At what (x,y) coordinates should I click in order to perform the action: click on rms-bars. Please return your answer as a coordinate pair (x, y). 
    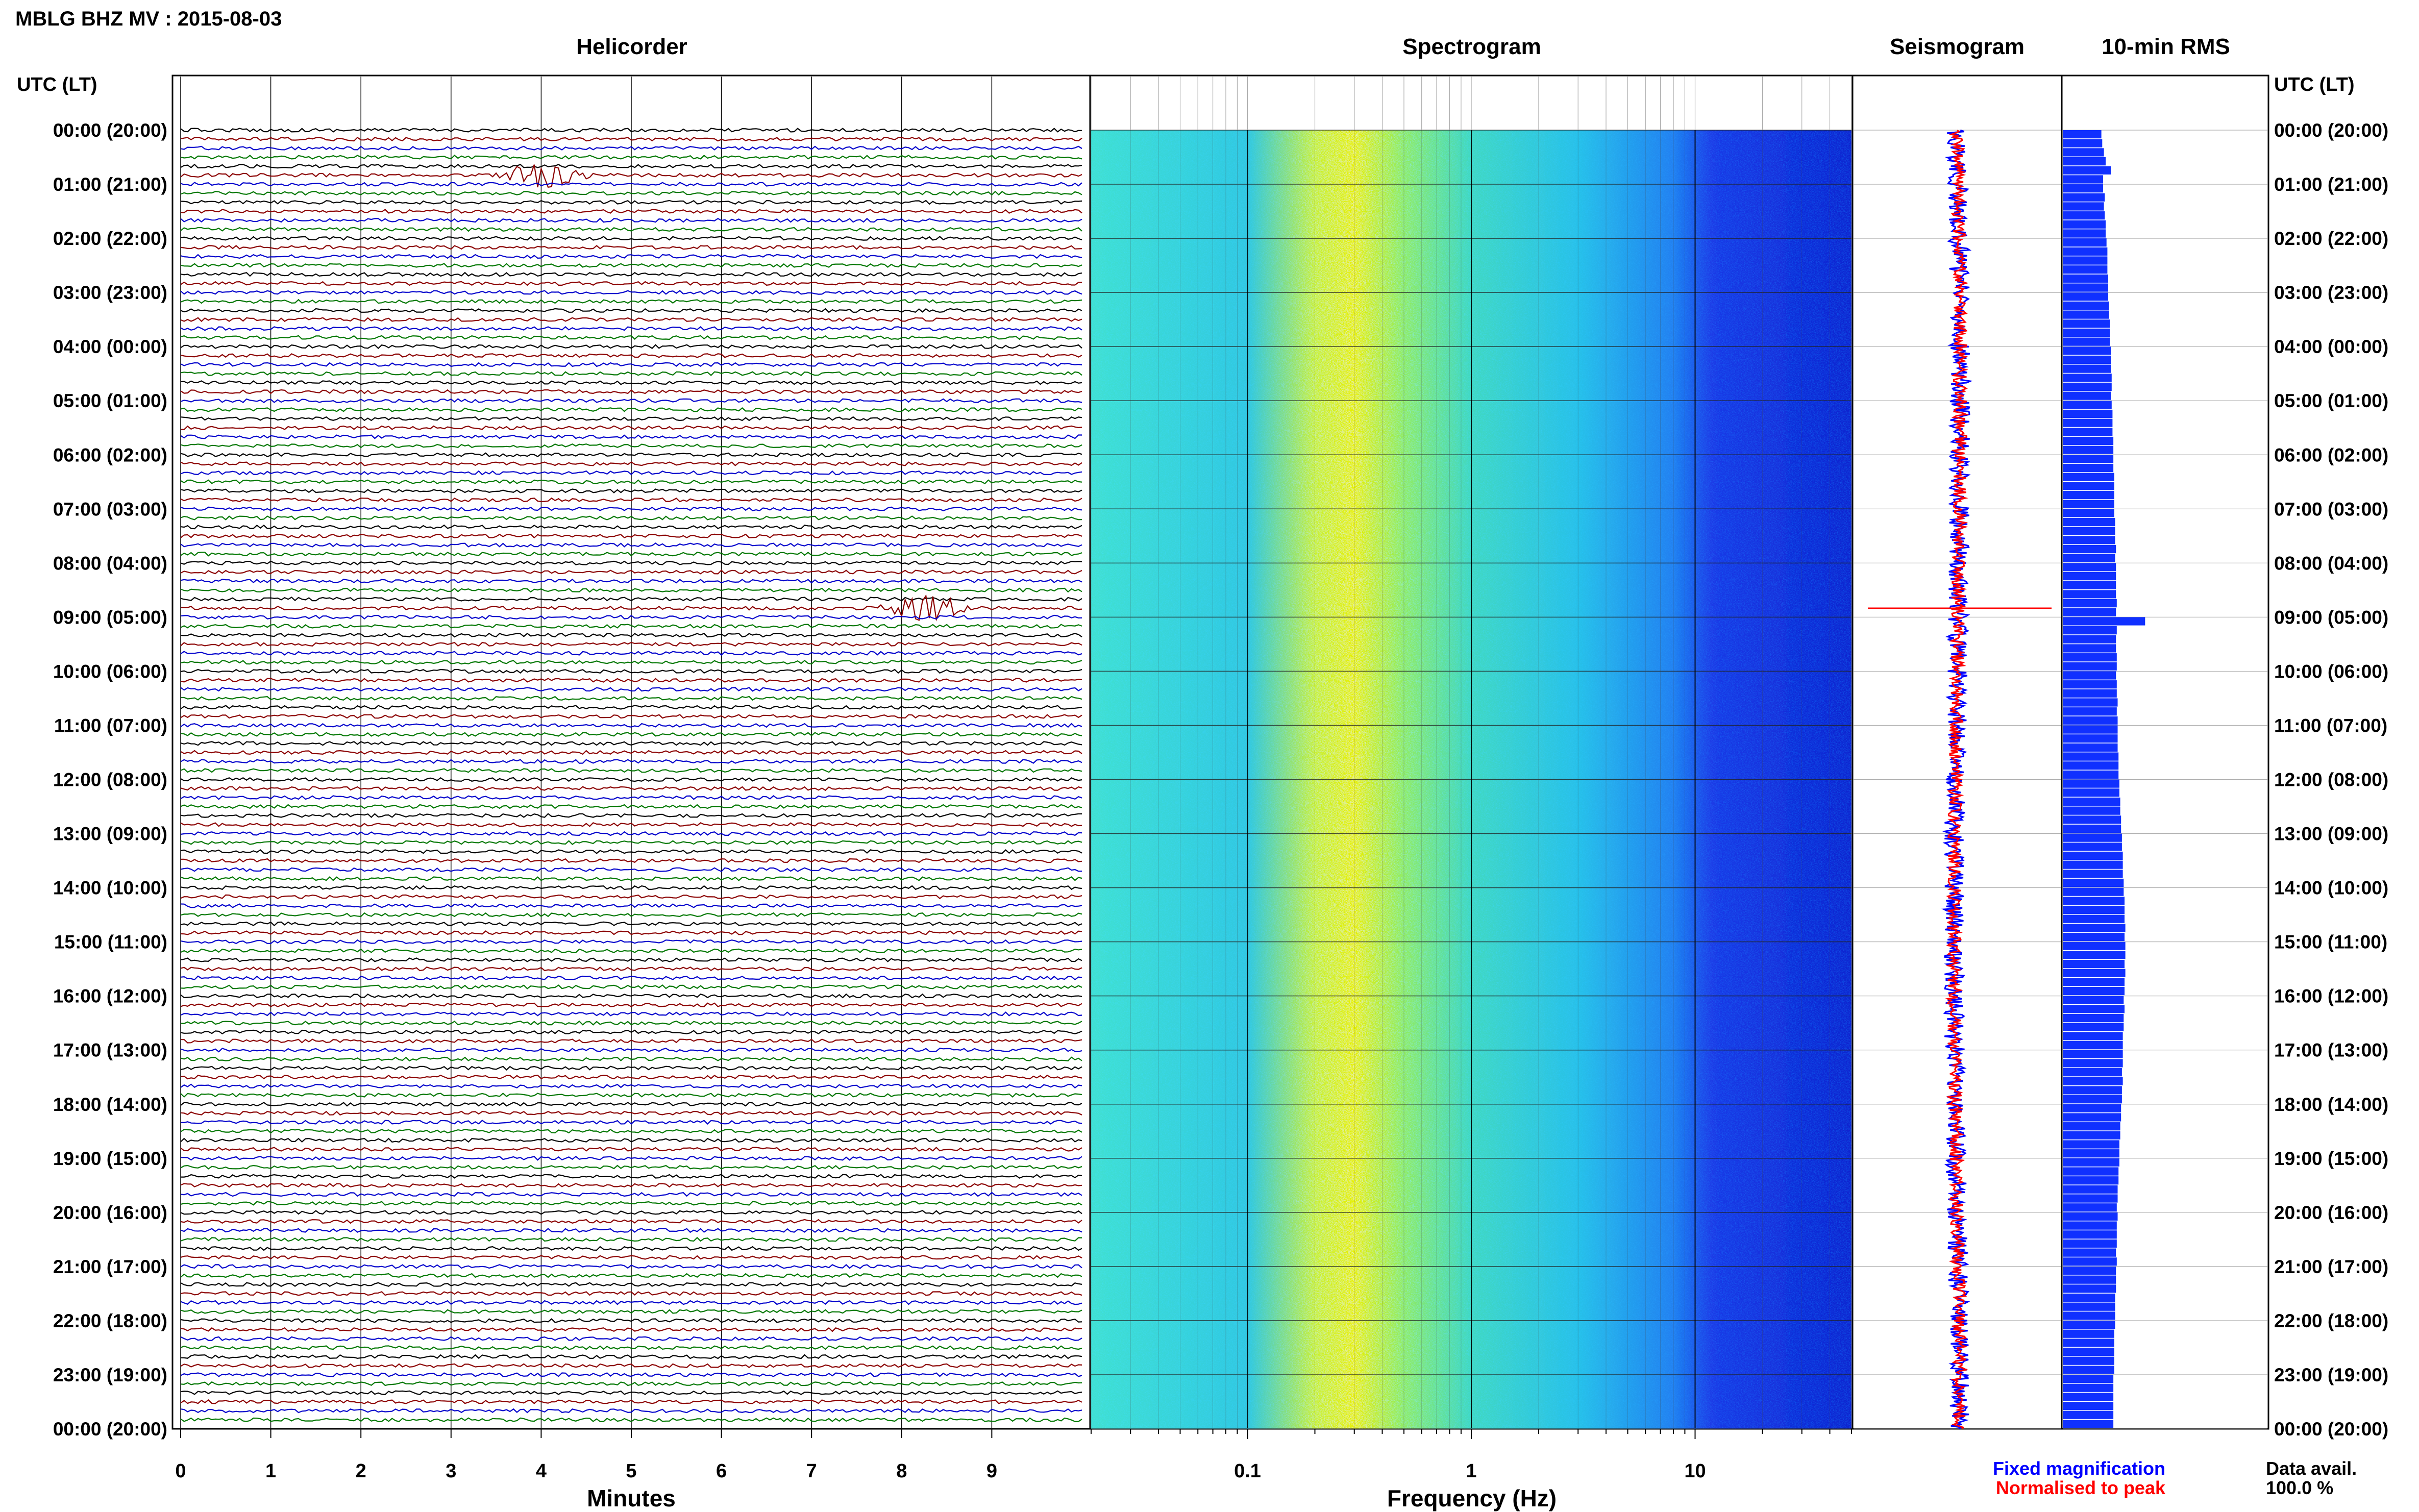
    Looking at the image, I should click on (2104, 779).